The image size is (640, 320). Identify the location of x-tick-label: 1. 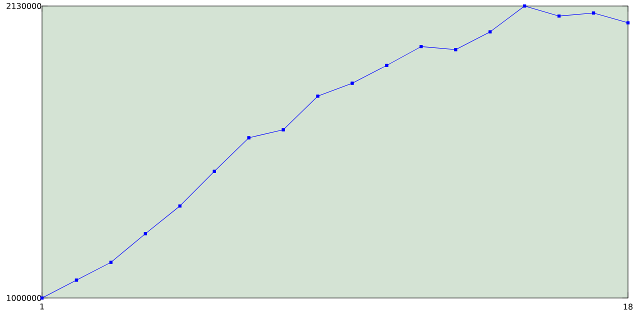
(42, 307).